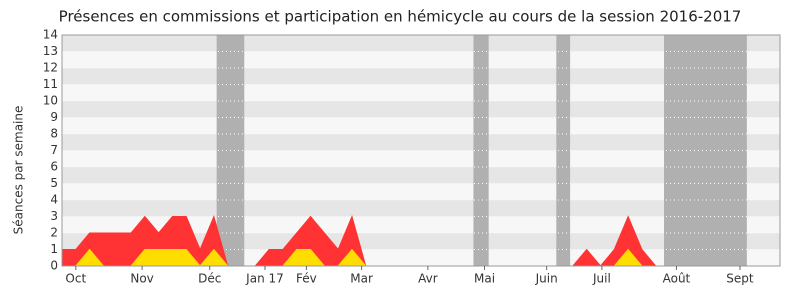 The image size is (800, 300). What do you see at coordinates (54, 233) in the screenshot?
I see `y-tick-label: 2` at bounding box center [54, 233].